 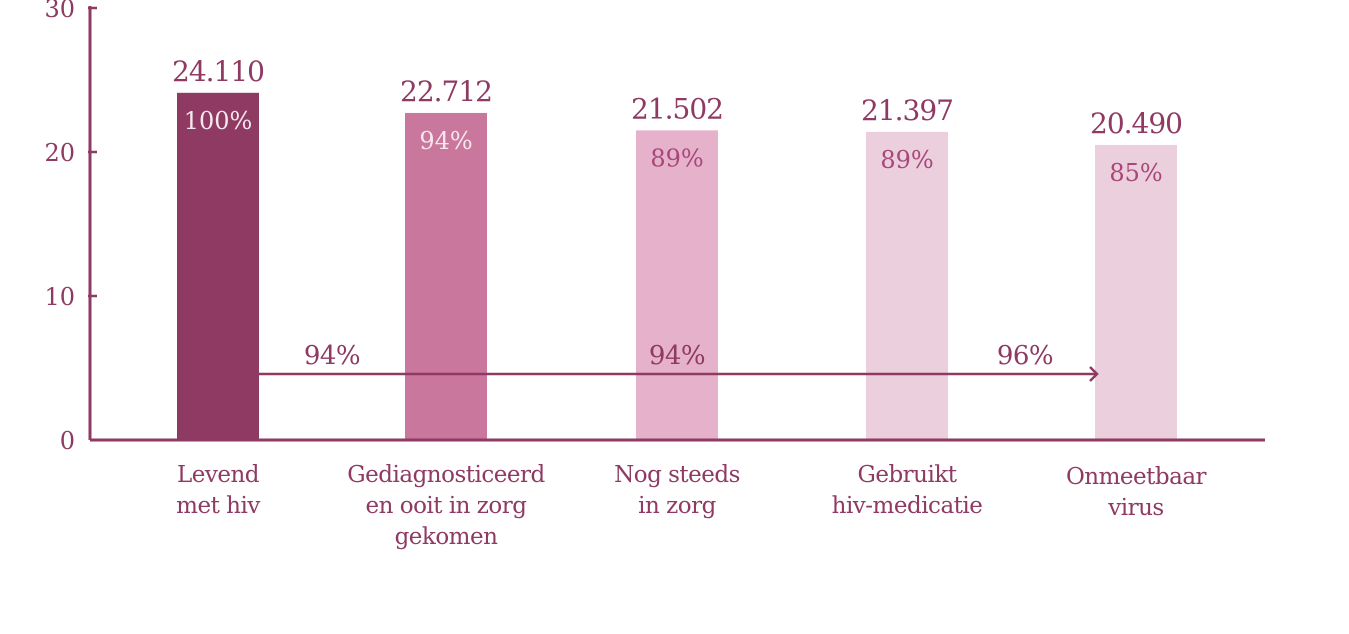 What do you see at coordinates (677, 475) in the screenshot?
I see `category-label-line: Nog steeds` at bounding box center [677, 475].